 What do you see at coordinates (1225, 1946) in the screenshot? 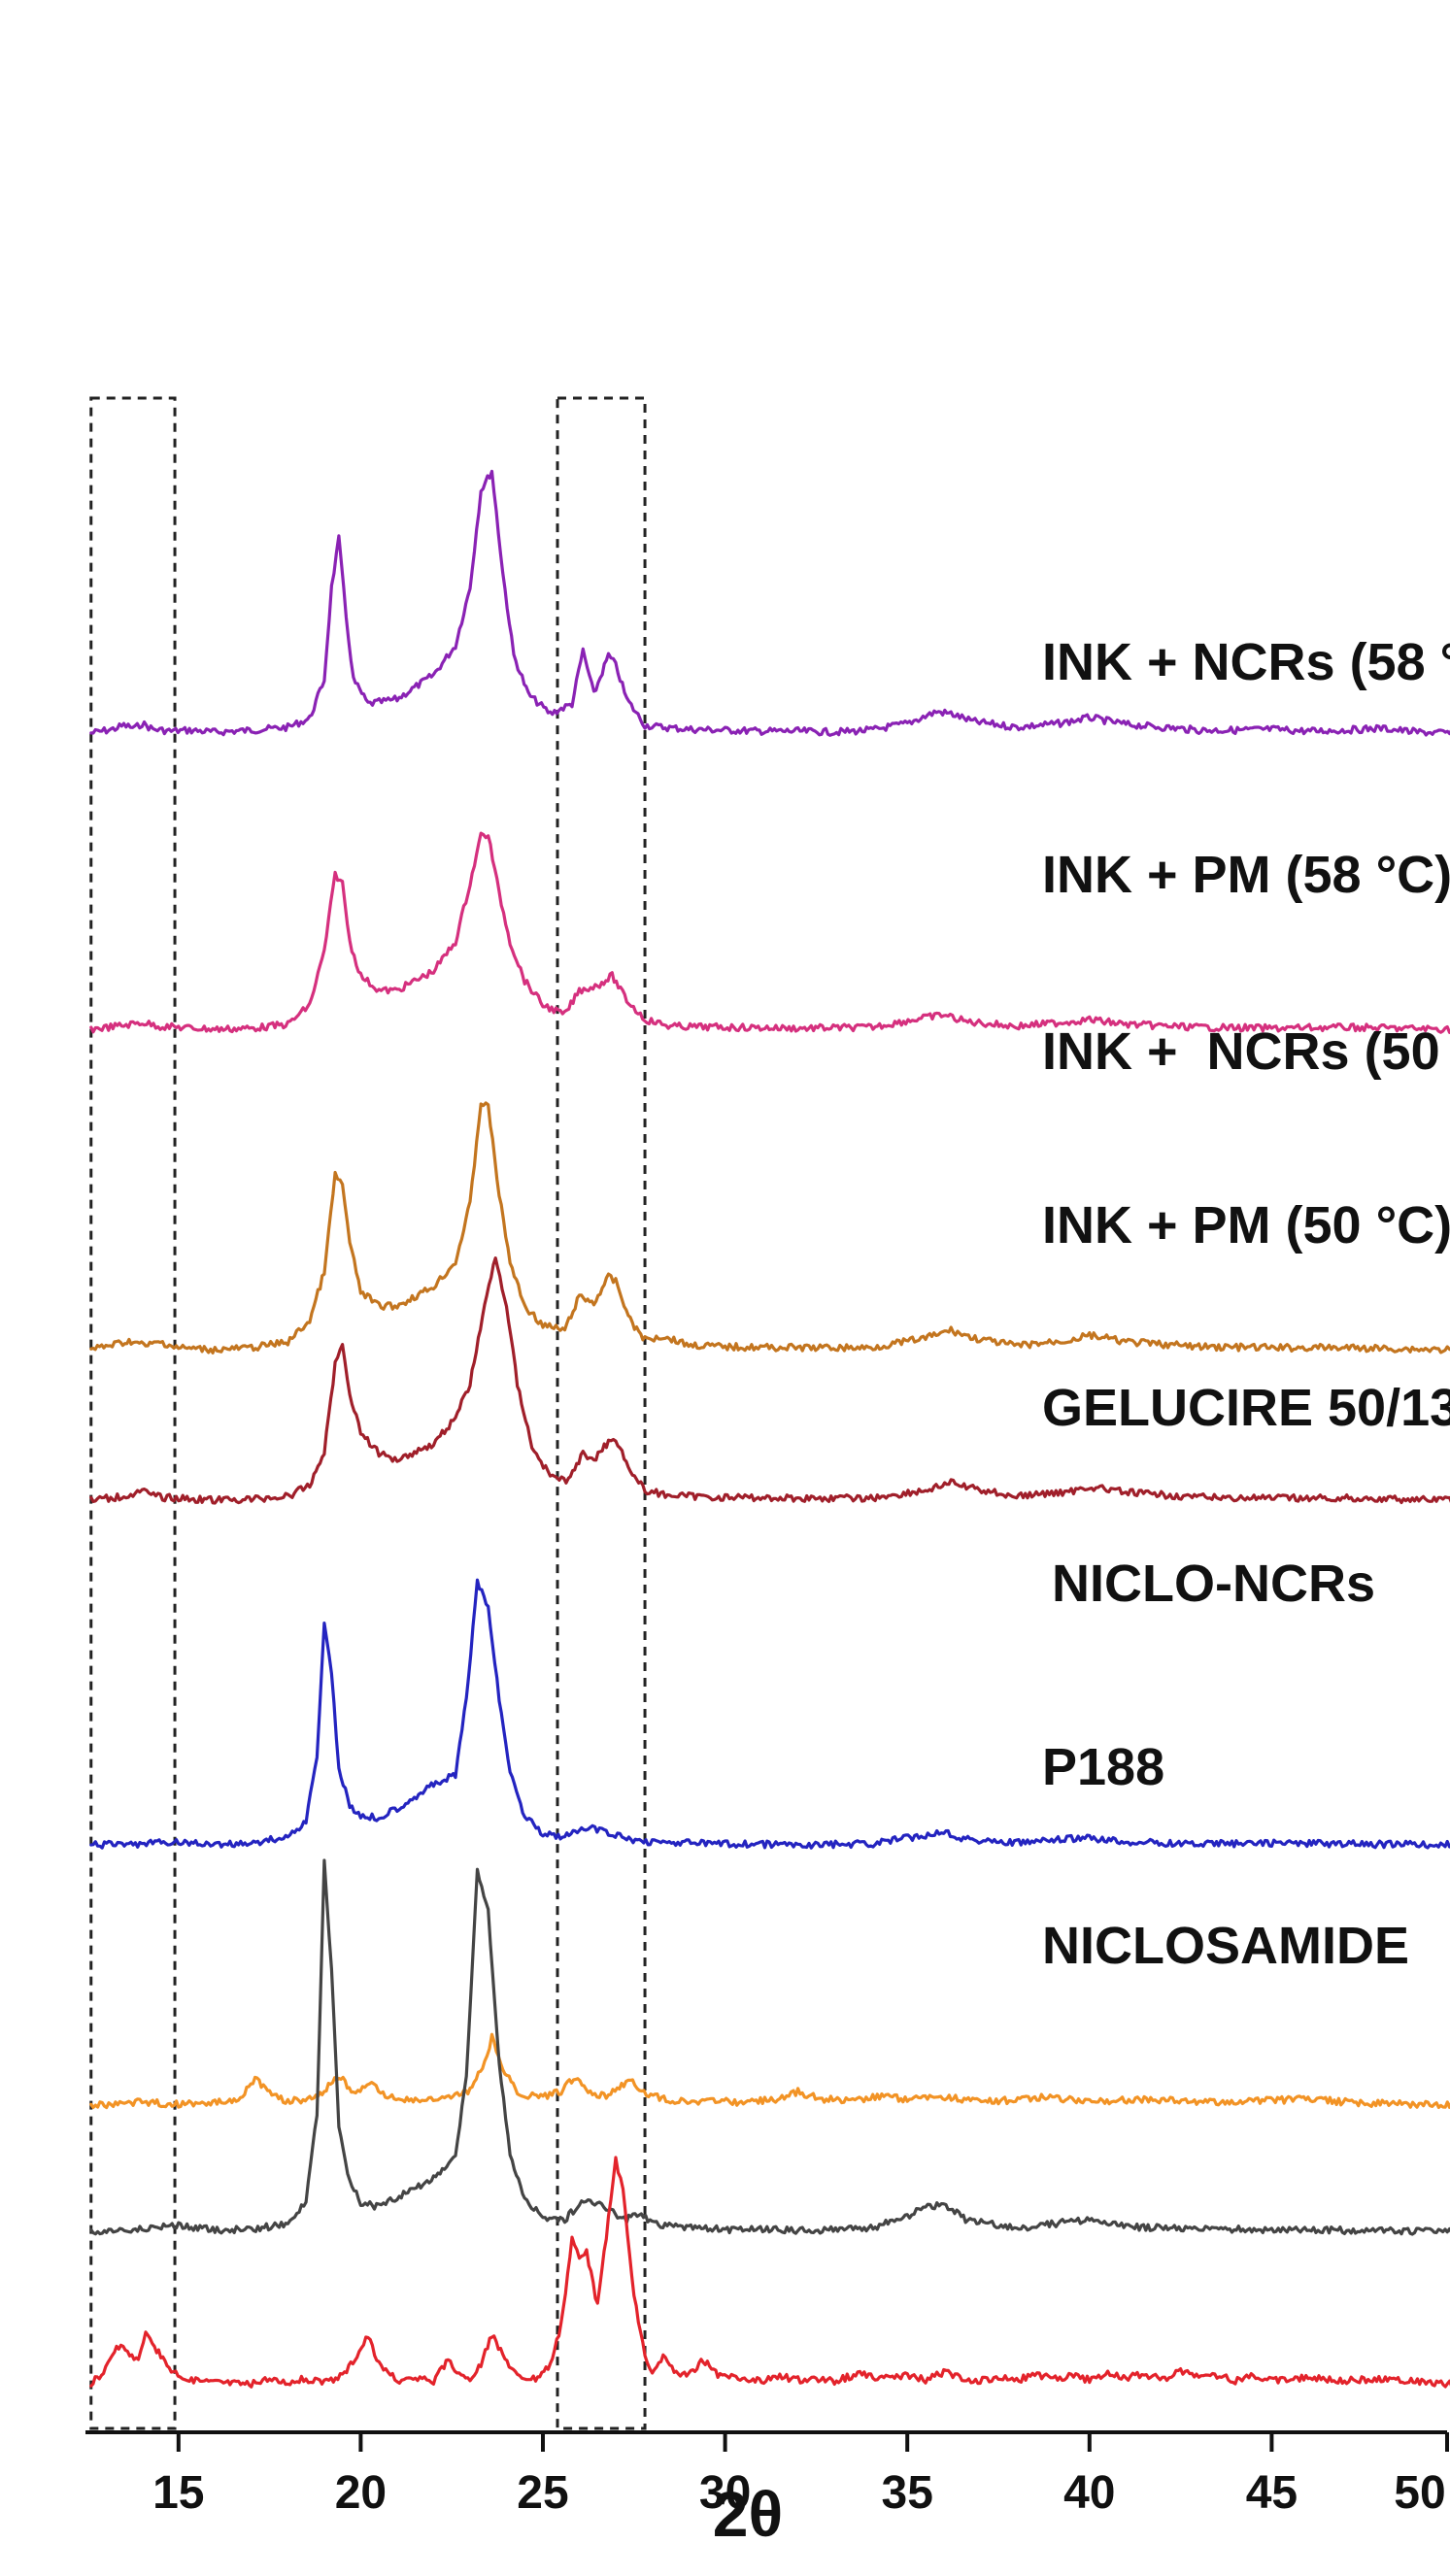
I see `series-label-8: NICLOSAMIDE` at bounding box center [1225, 1946].